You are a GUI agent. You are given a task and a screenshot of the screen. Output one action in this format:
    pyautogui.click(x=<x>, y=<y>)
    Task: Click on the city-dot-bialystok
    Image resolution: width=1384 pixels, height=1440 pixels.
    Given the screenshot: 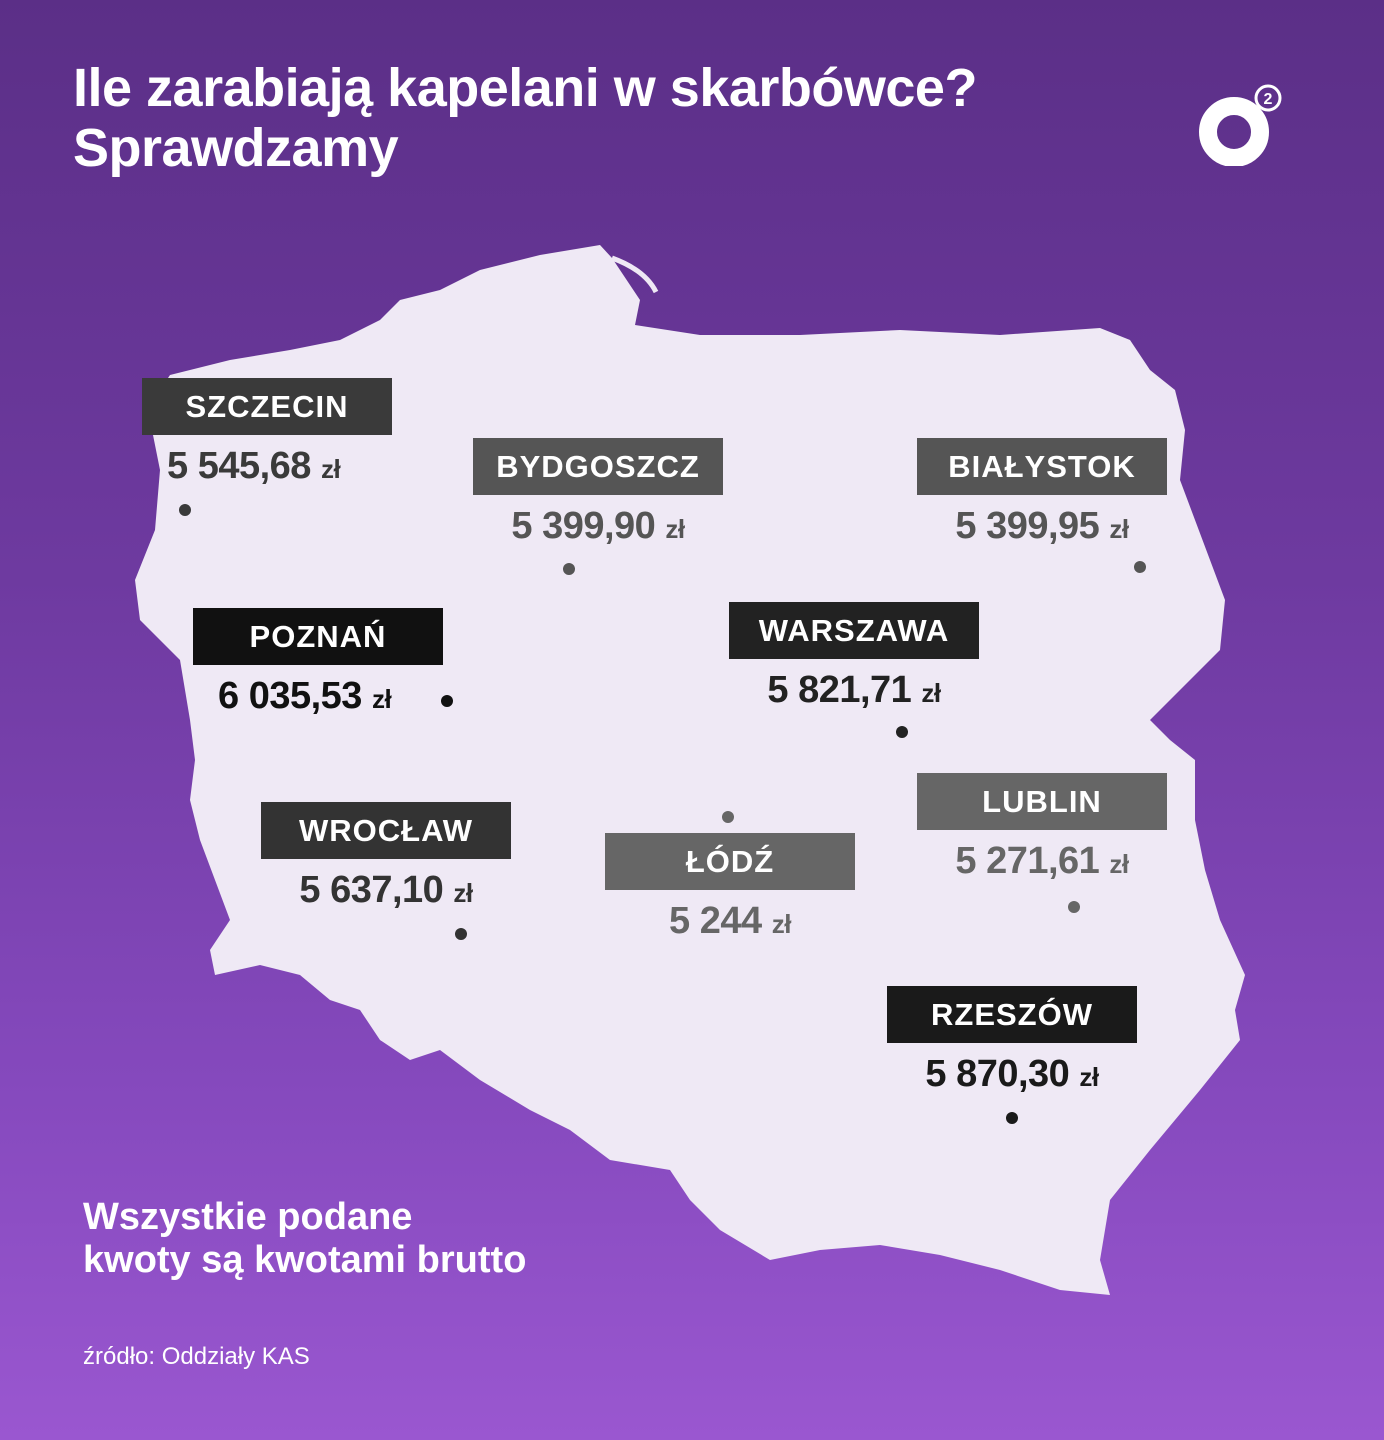 What is the action you would take?
    pyautogui.click(x=1140, y=567)
    